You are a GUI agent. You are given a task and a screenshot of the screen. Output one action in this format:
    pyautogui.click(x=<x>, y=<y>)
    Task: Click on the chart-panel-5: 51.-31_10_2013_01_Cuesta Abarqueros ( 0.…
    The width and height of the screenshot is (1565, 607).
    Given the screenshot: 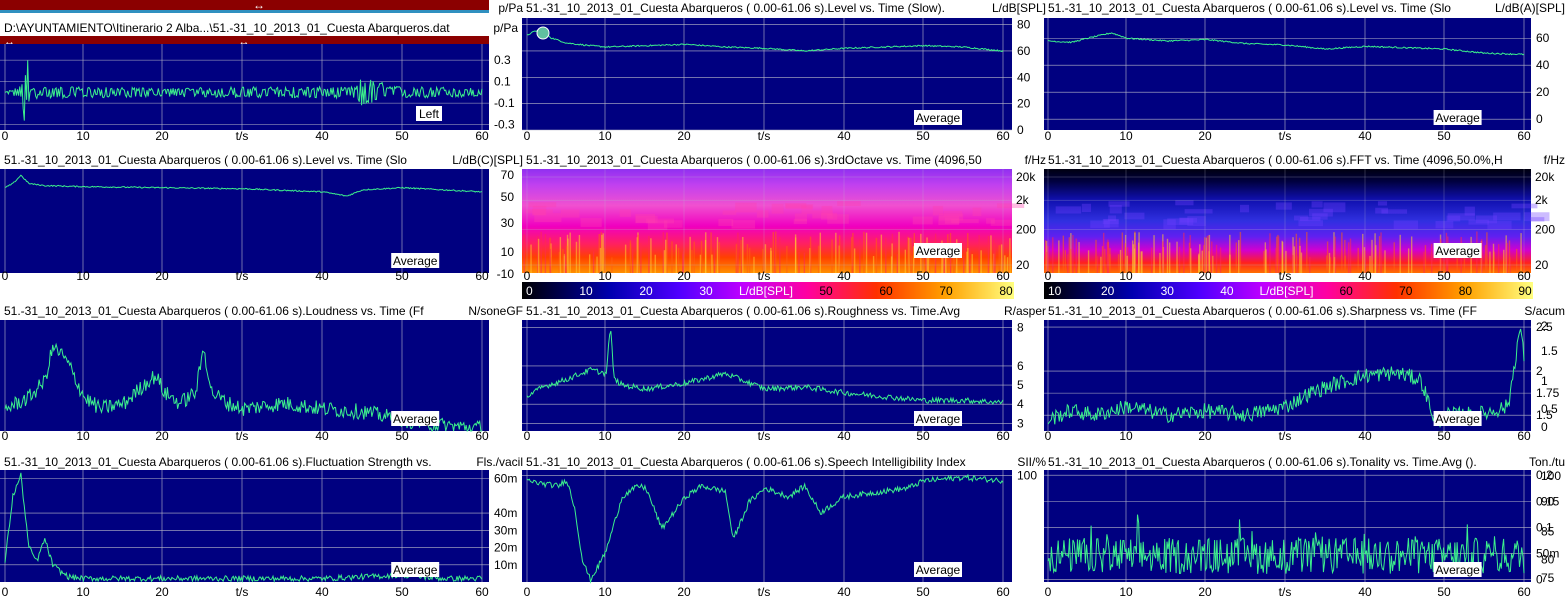 What is the action you would take?
    pyautogui.click(x=1304, y=226)
    